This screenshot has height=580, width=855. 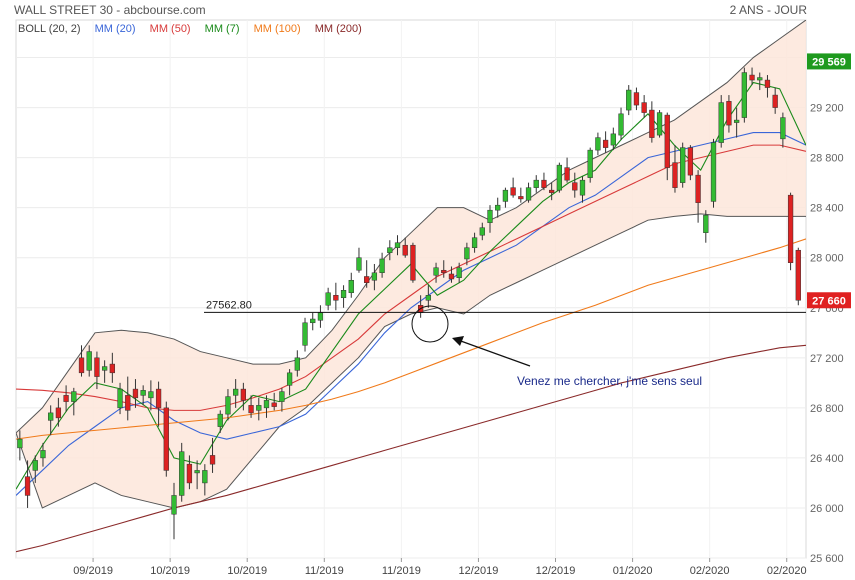 What do you see at coordinates (829, 300) in the screenshot?
I see `price-tag-last-bg` at bounding box center [829, 300].